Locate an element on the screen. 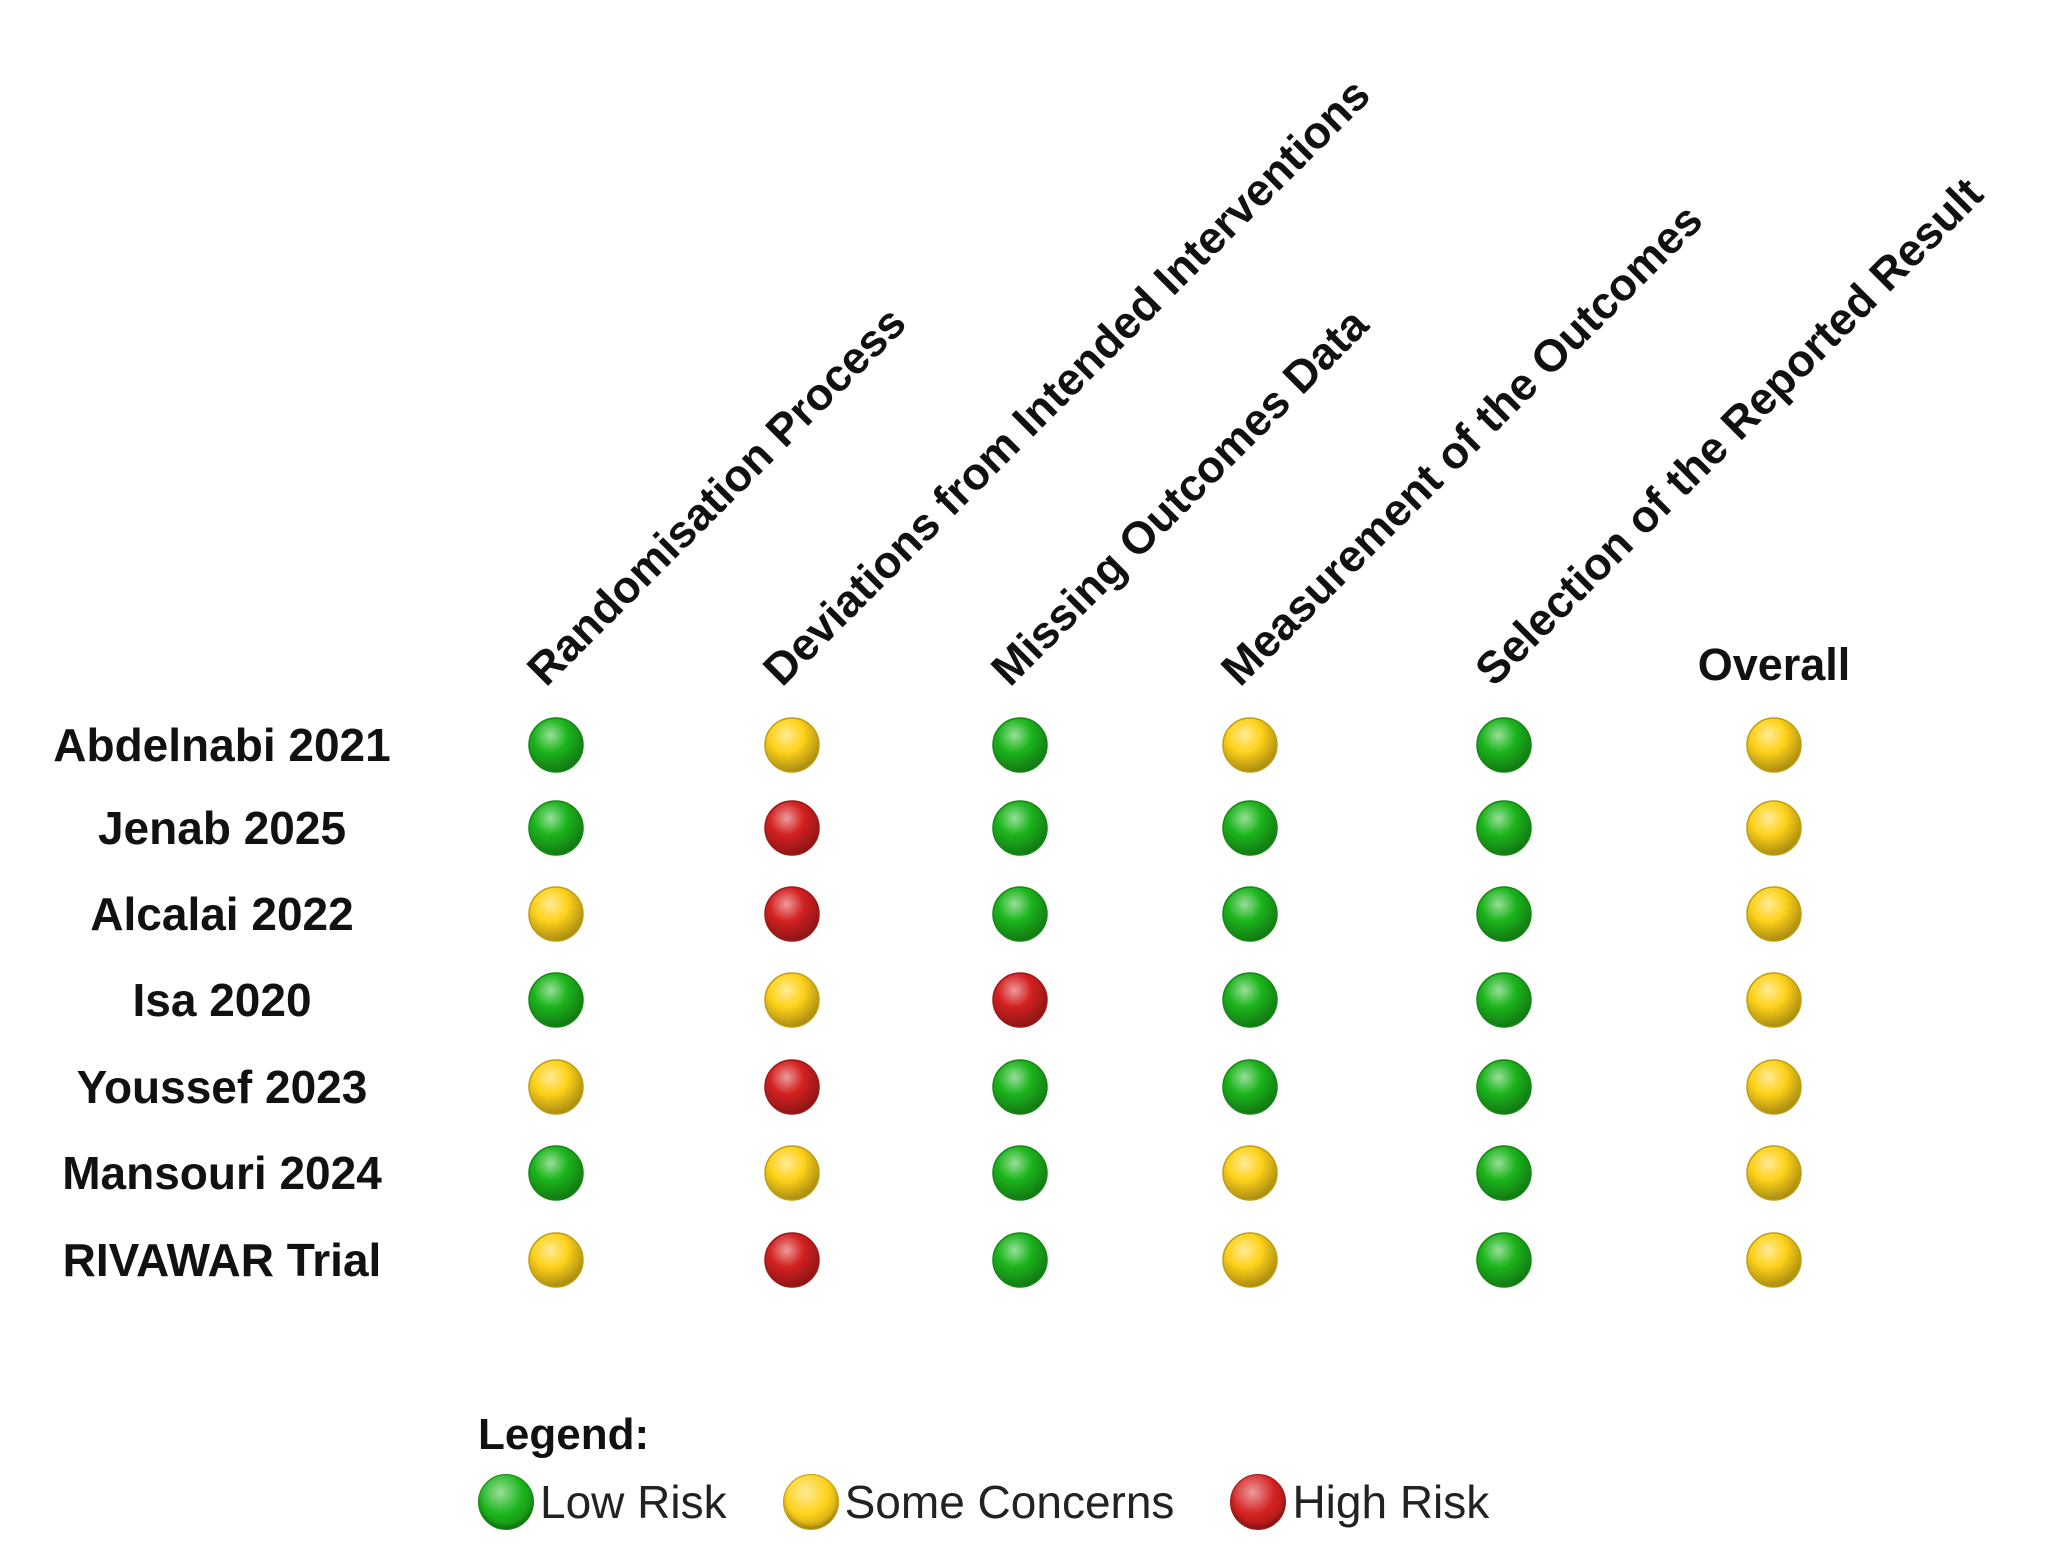 The image size is (2068, 1550). domain-header-d5: Selection of the Reported Result is located at coordinates (1729, 432).